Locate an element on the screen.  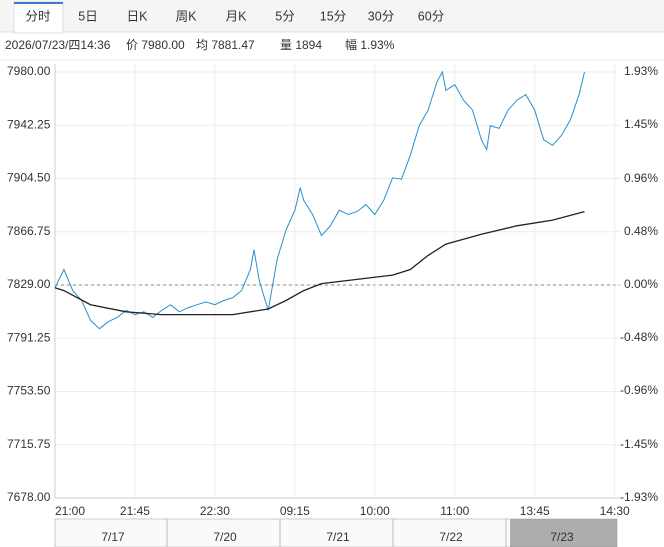
x-tick-label: 21:45 is located at coordinates (135, 511).